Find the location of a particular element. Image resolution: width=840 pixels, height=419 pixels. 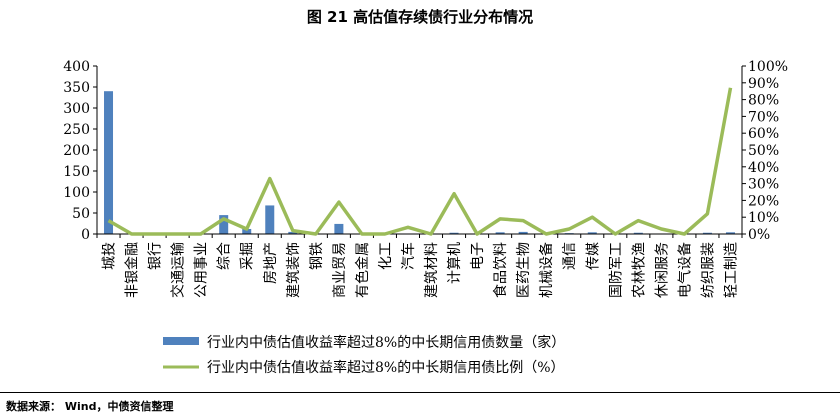

category-label: 农林牧渔 is located at coordinates (639, 270).